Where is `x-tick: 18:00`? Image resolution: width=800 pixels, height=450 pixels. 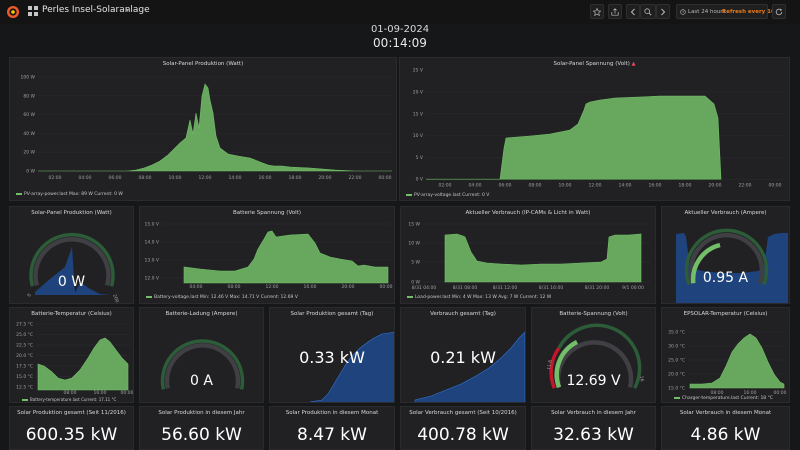 x-tick: 18:00 is located at coordinates (295, 178).